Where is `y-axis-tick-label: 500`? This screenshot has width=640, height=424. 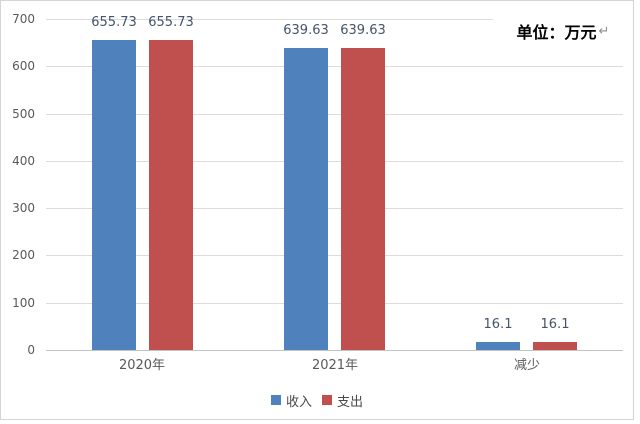
y-axis-tick-label: 500 is located at coordinates (23, 114).